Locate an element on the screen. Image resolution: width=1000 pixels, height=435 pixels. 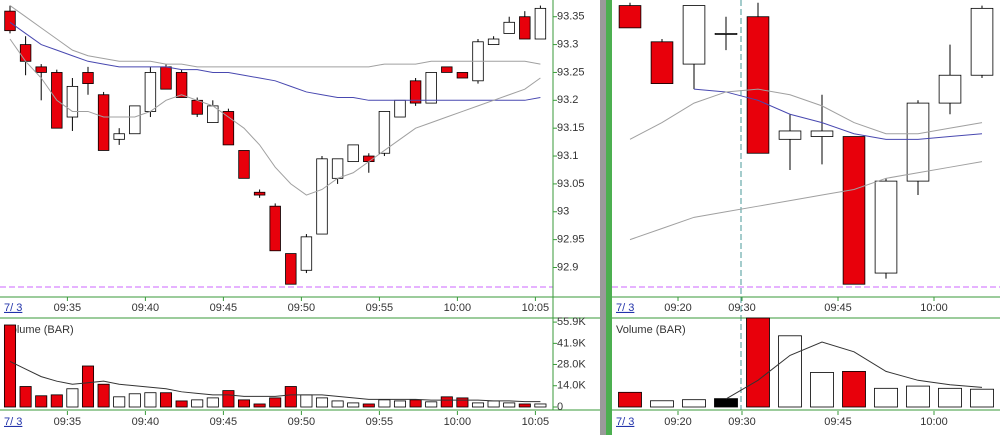
y-tick-label: 28.0K is located at coordinates (571, 364).